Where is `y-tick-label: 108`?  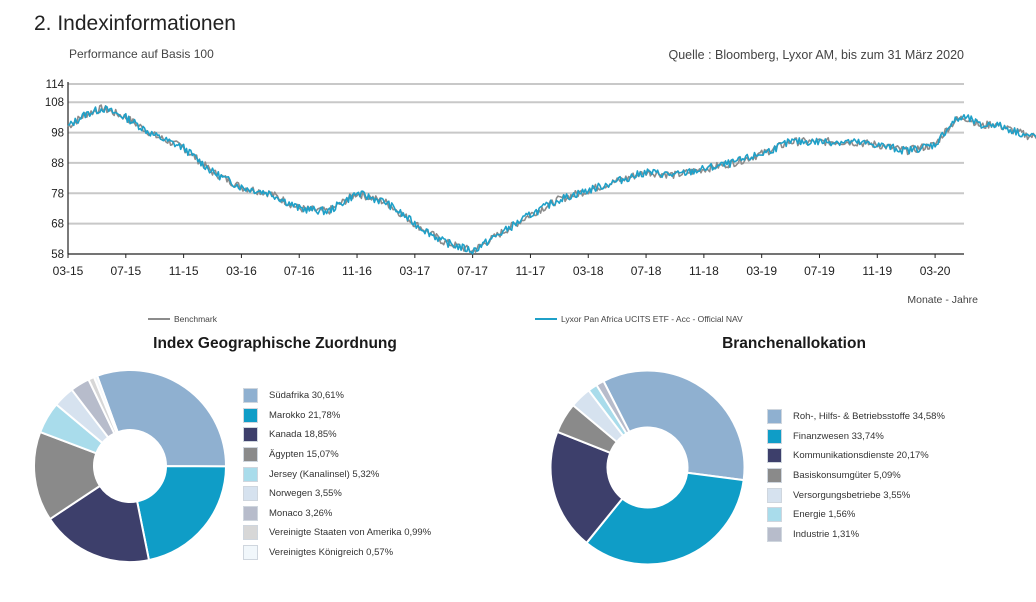 y-tick-label: 108 is located at coordinates (54, 103).